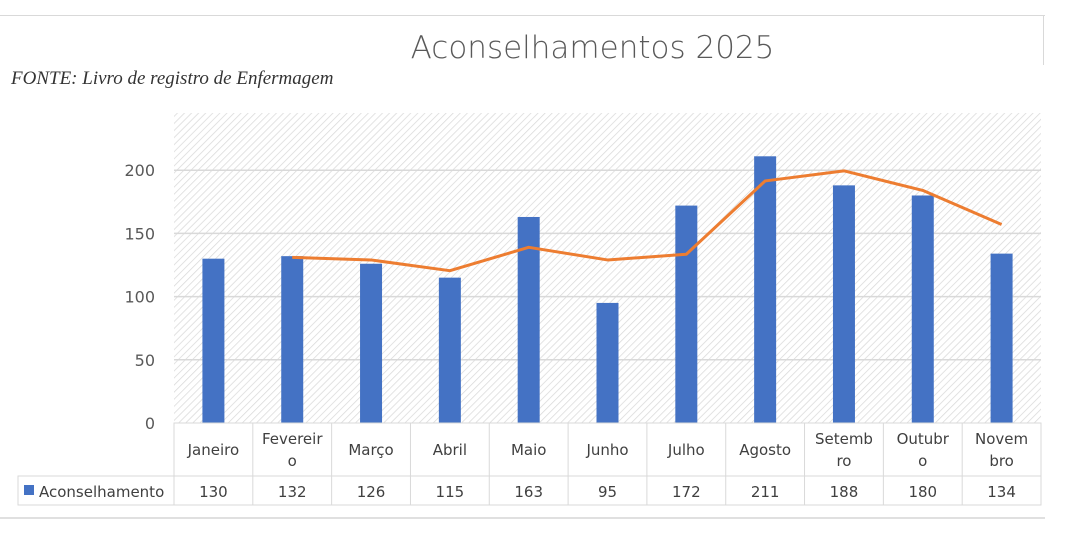  I want to click on data-table-border, so click(607, 464).